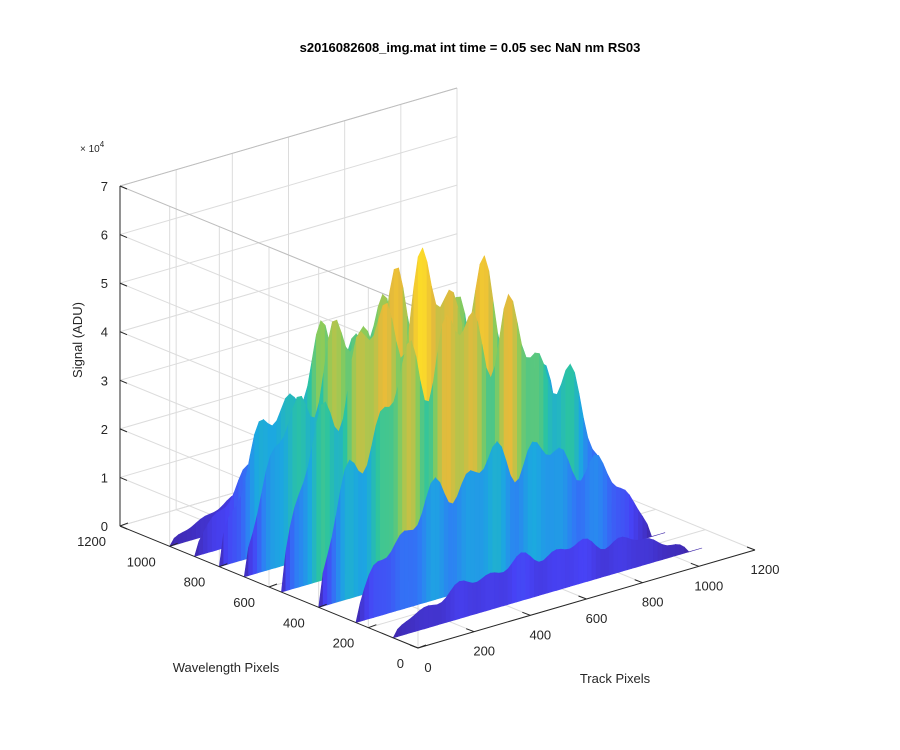  What do you see at coordinates (597, 618) in the screenshot?
I see `x-tick-label: 600` at bounding box center [597, 618].